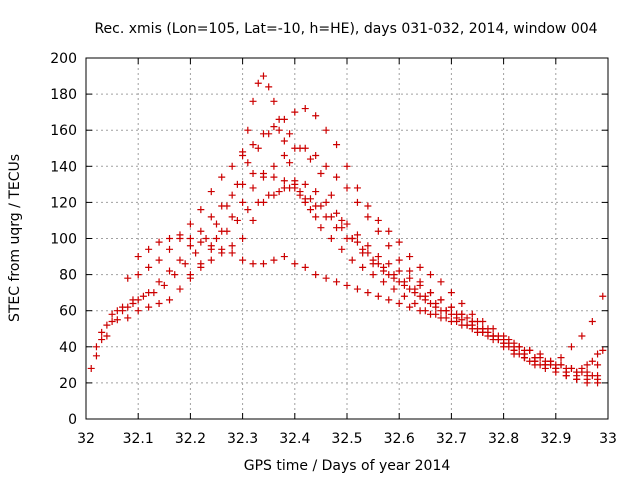  What do you see at coordinates (68, 384) in the screenshot?
I see `y-tick-label: 20` at bounding box center [68, 384].